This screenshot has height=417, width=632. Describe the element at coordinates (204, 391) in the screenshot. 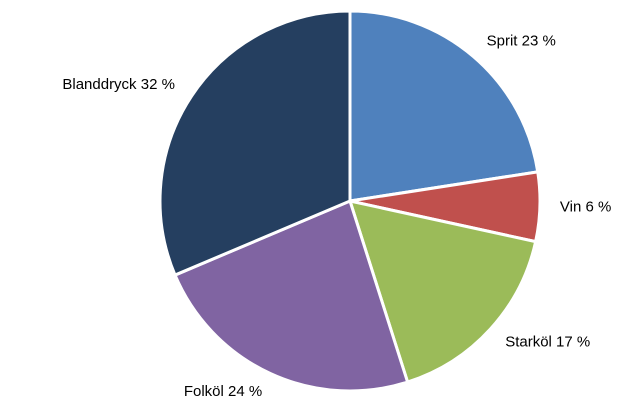

I see `slice-category: Folköl` at that location.